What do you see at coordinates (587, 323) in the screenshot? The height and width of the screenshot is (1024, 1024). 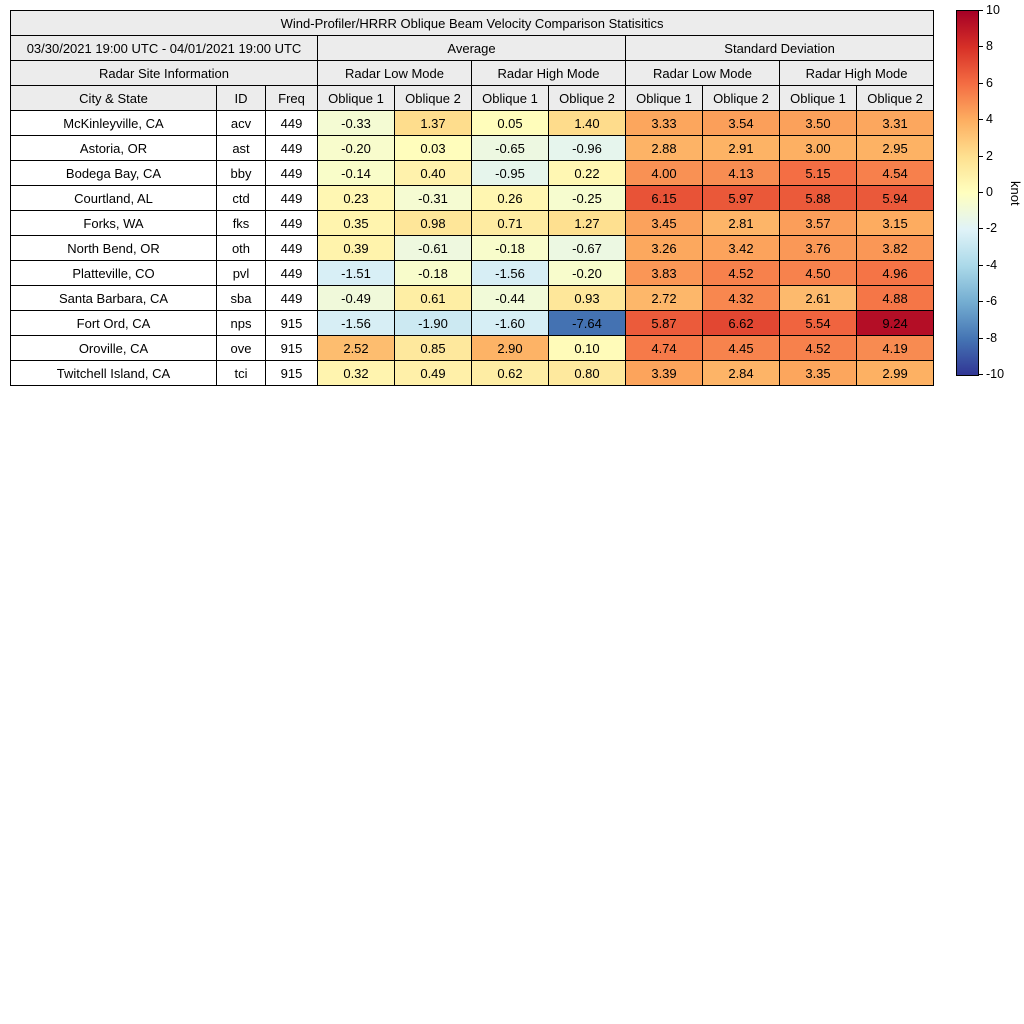 I see `value-cell: -7.64` at bounding box center [587, 323].